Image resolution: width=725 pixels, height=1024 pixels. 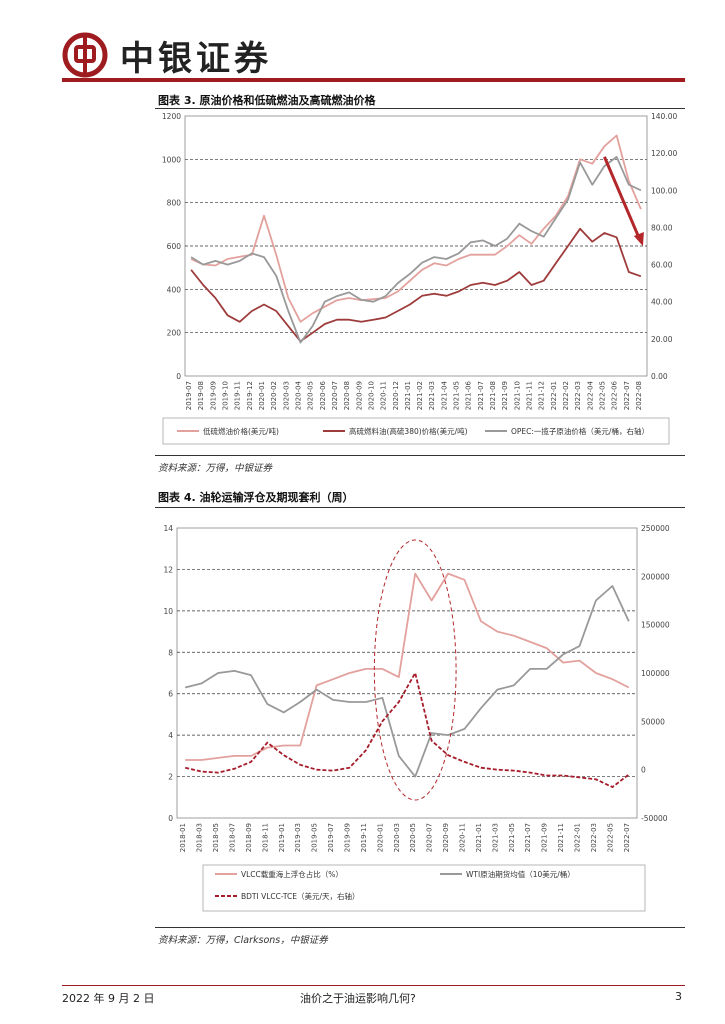 I want to click on fig3-x-tick: 2020-01, so click(x=262, y=395).